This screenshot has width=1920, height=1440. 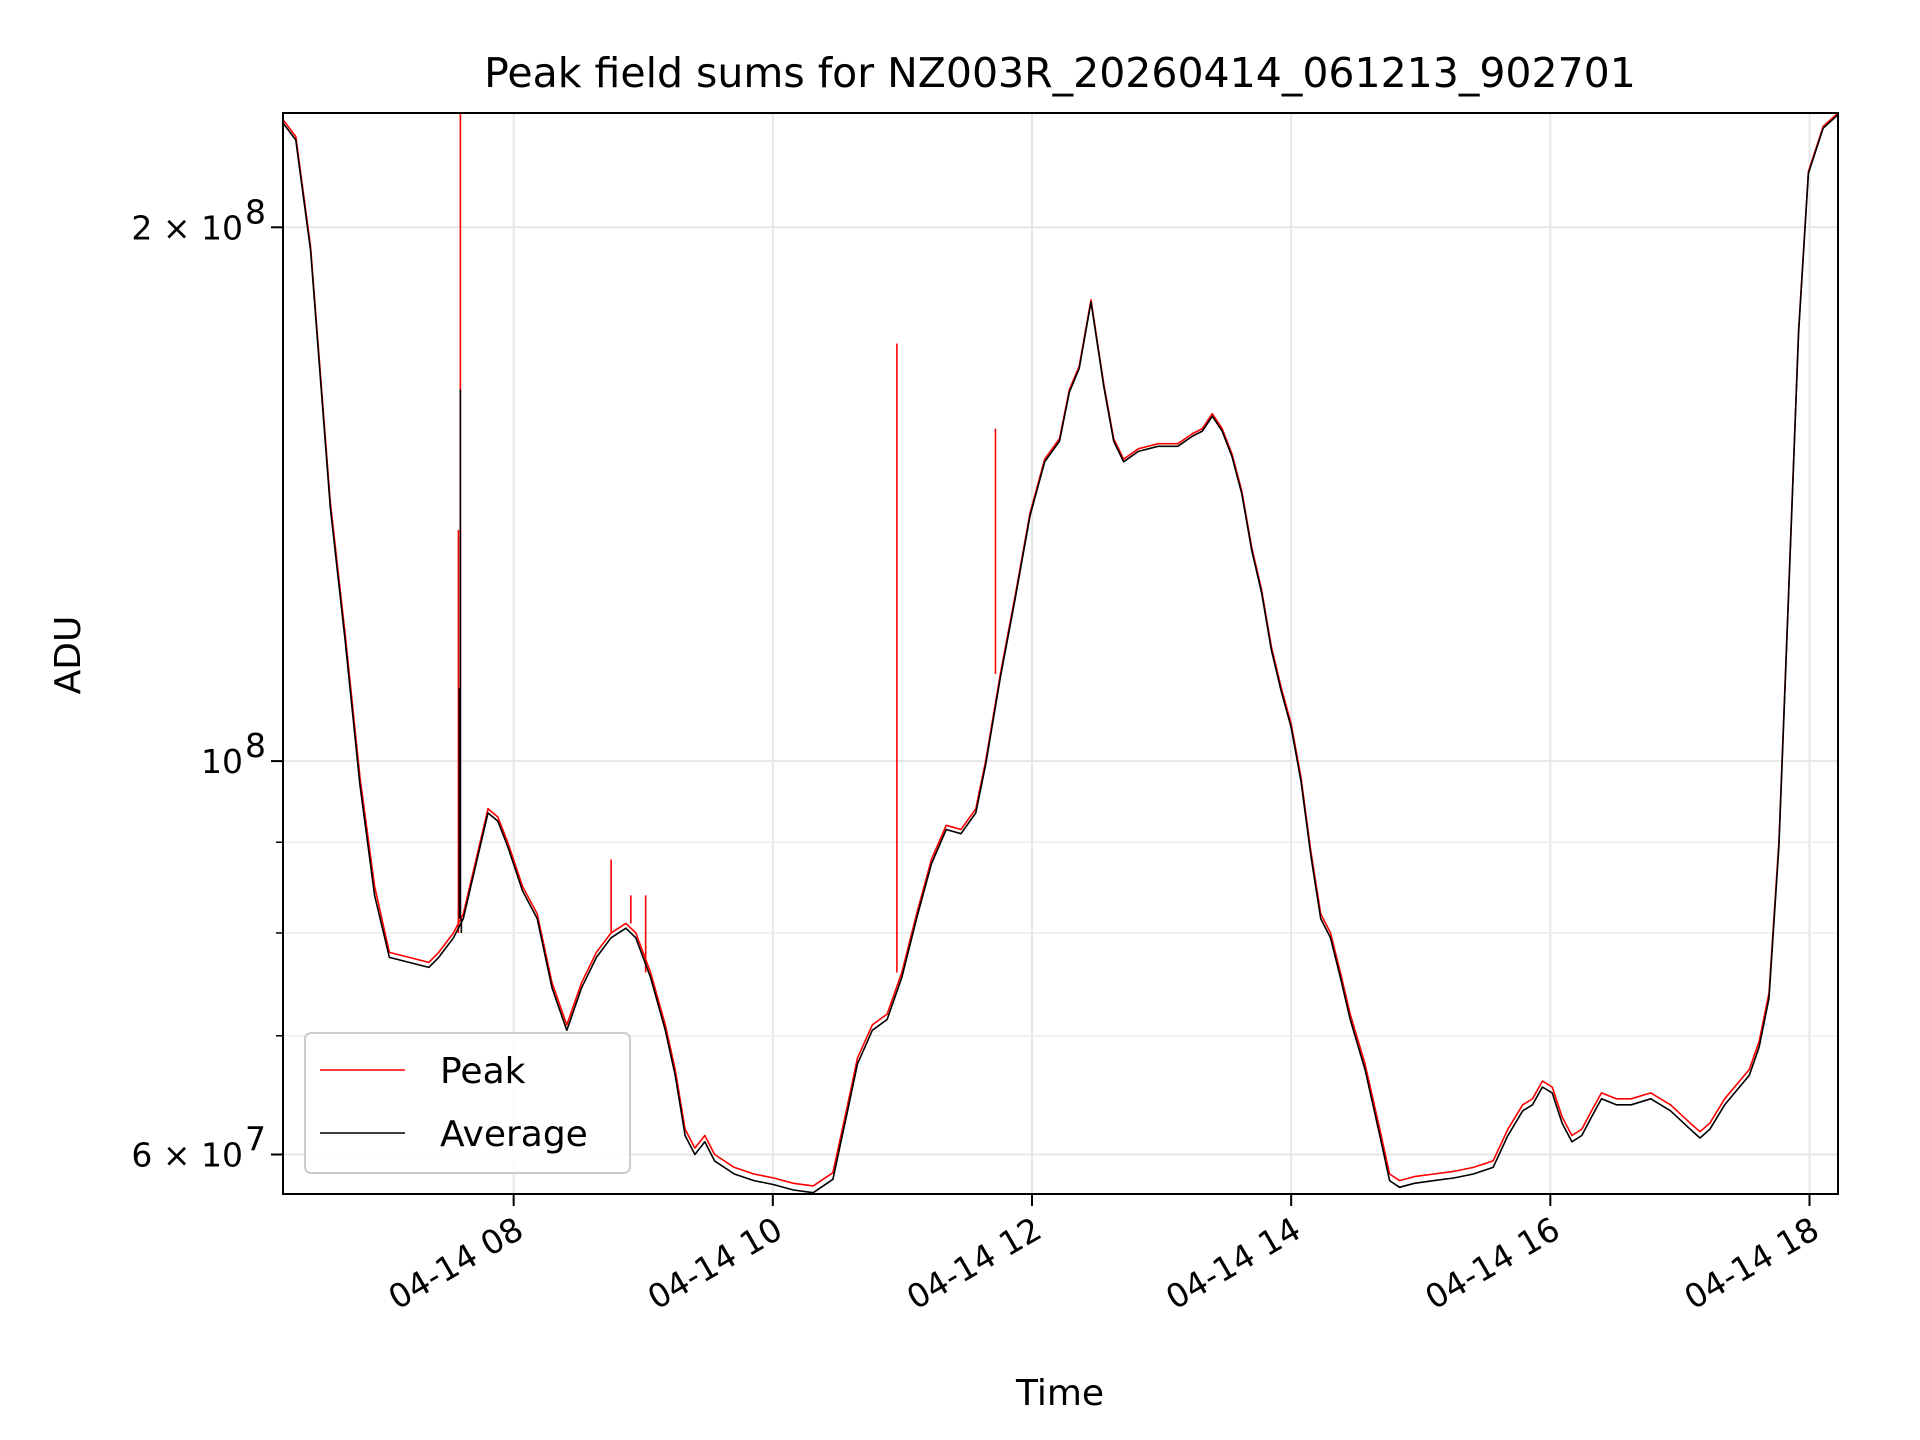 I want to click on x-axis-label: Time, so click(x=1059, y=1393).